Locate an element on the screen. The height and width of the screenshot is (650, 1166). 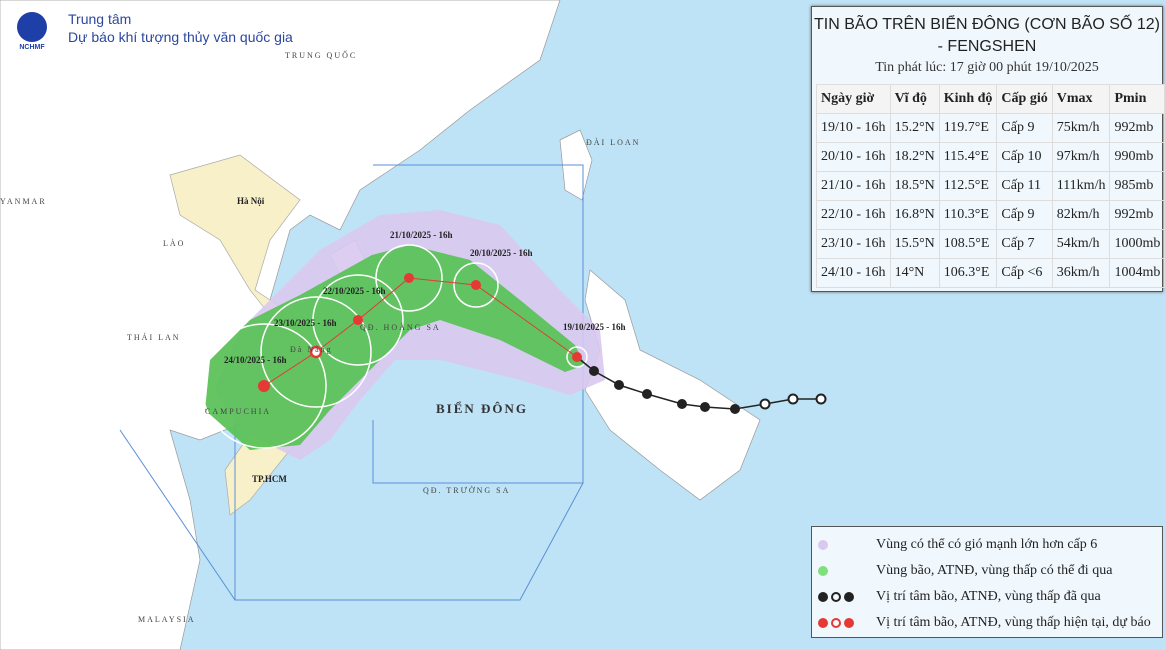
org-line1: Trung tâm is located at coordinates (100, 19).